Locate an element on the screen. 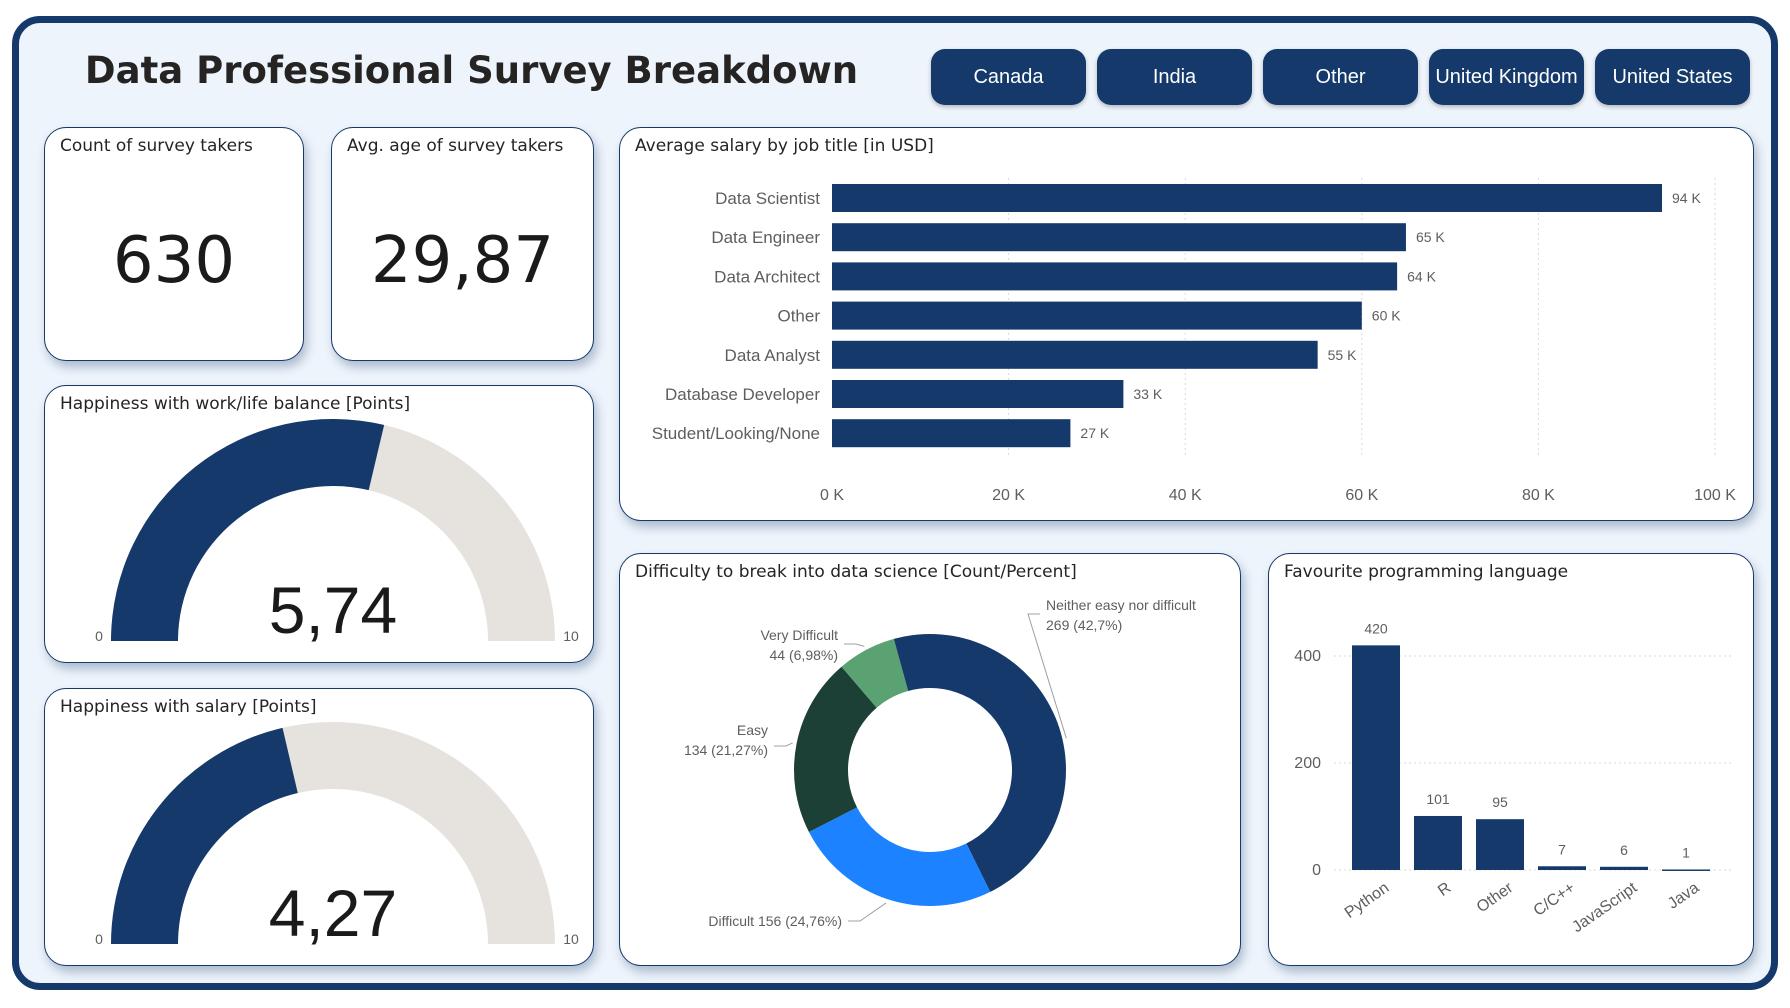 This screenshot has height=1008, width=1790. donut-slice-easy is located at coordinates (835, 749).